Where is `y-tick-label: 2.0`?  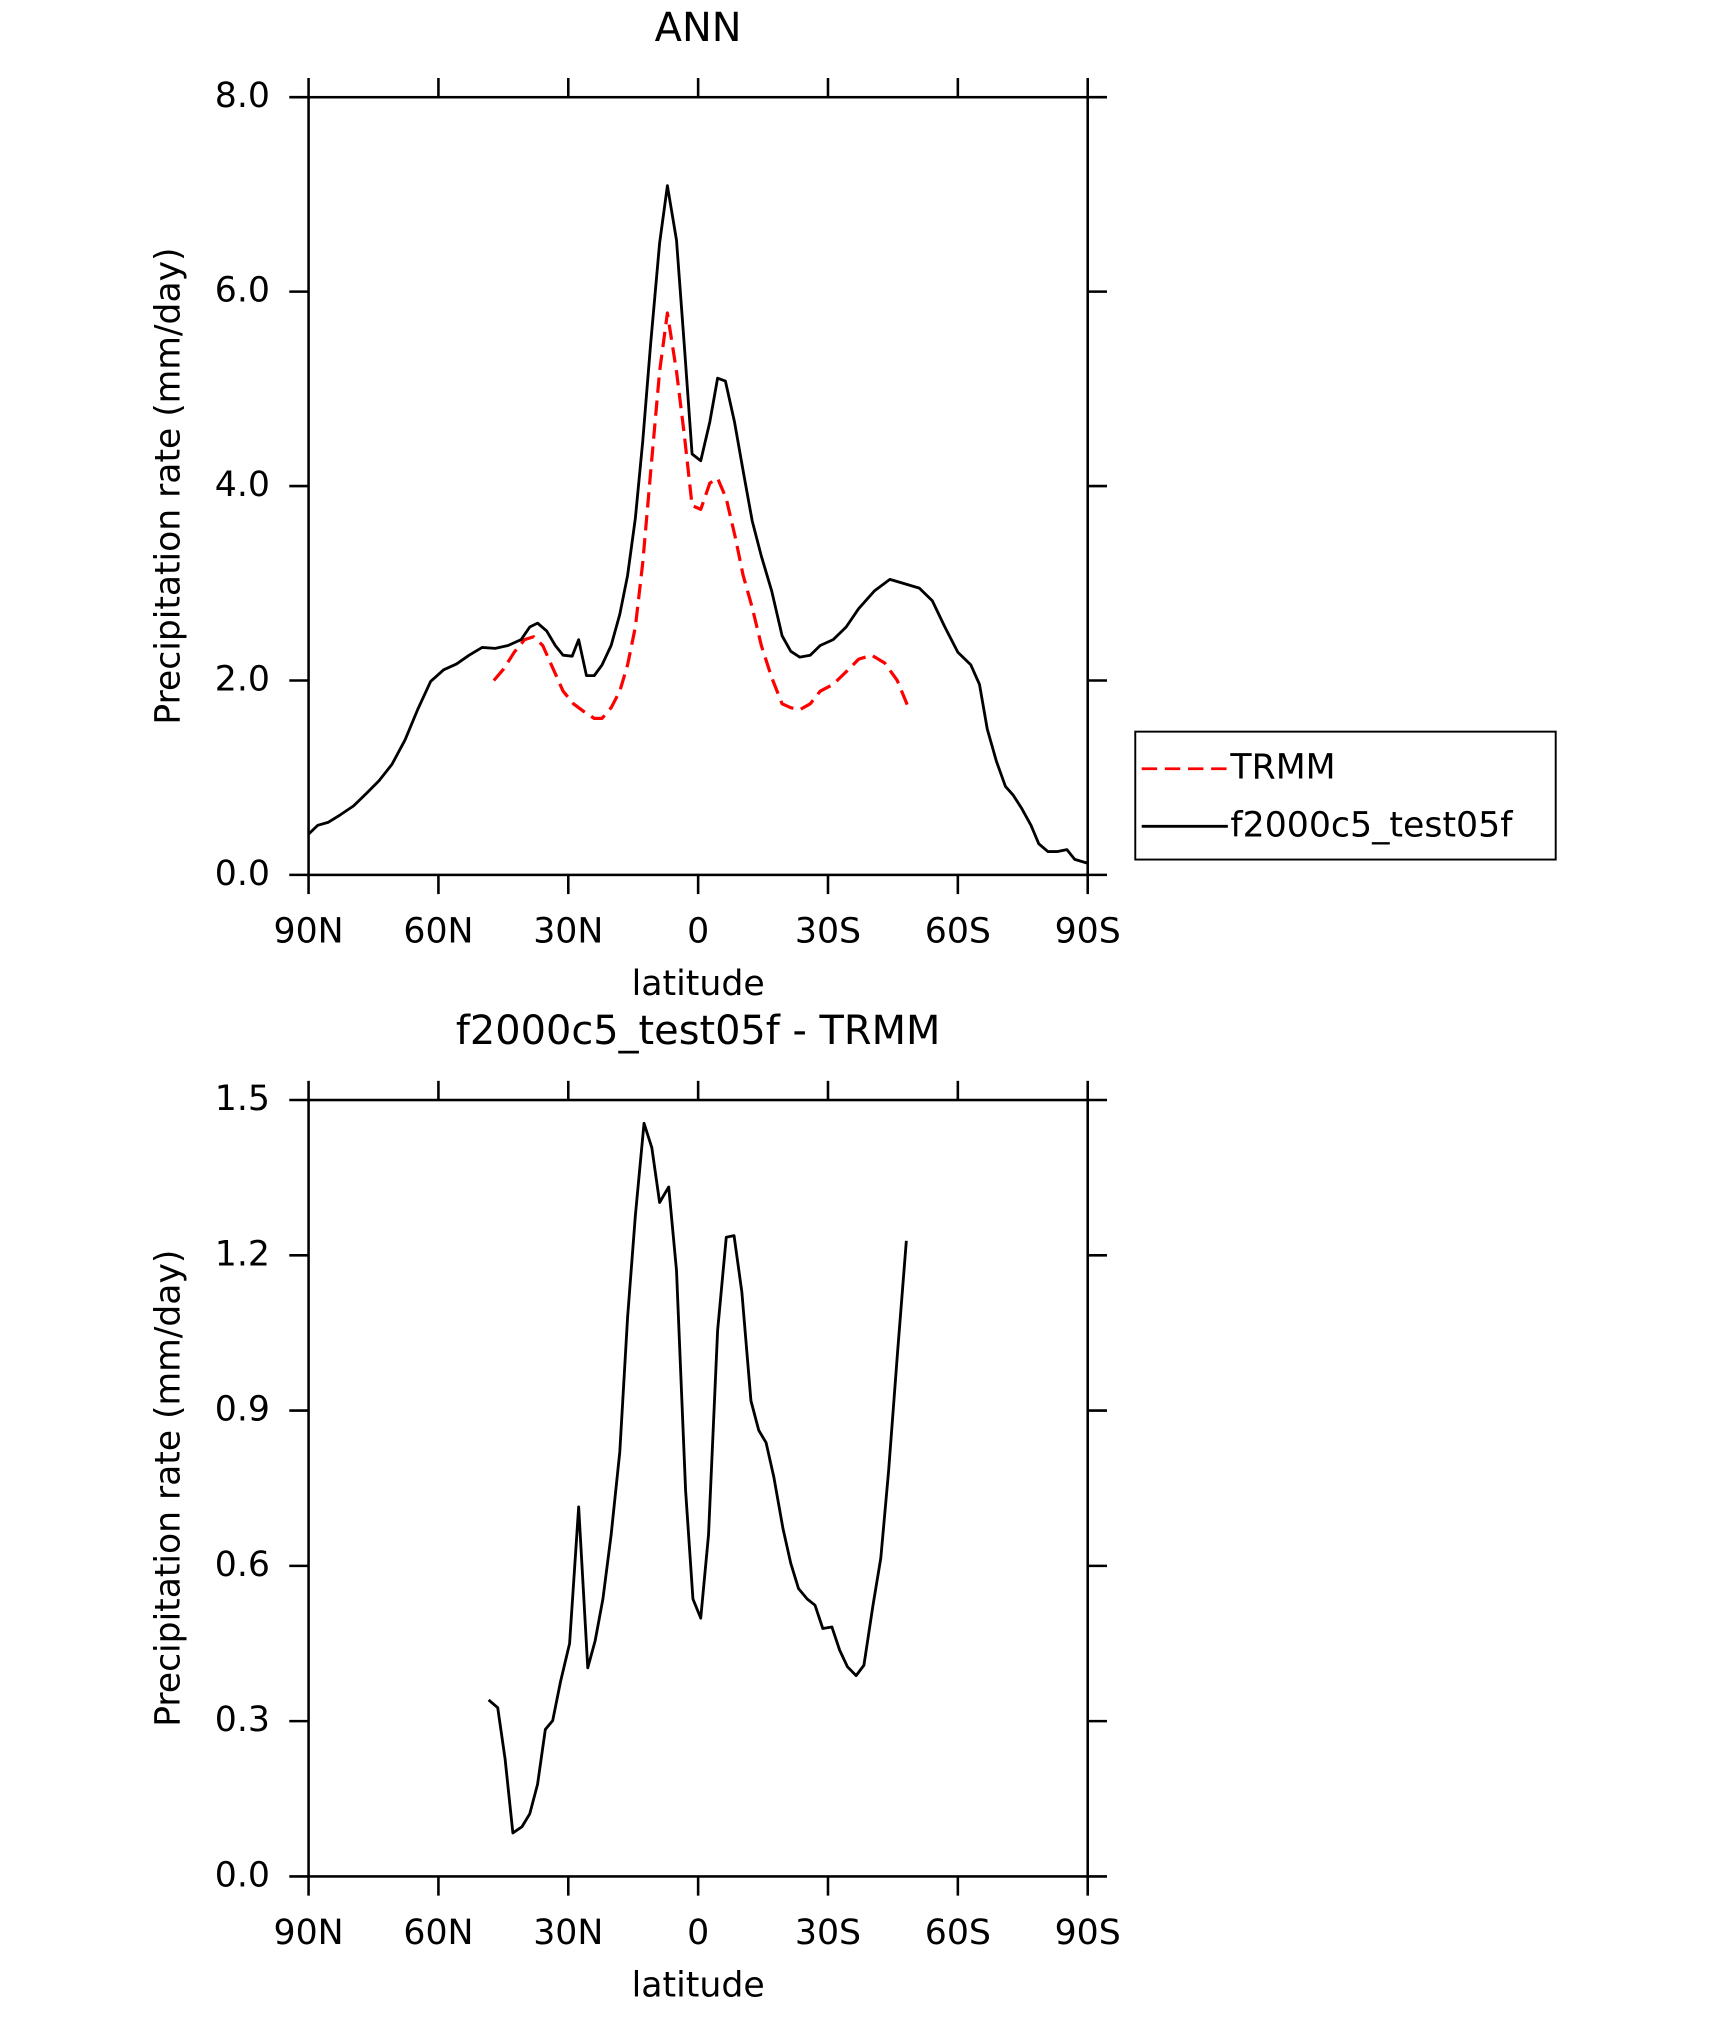
y-tick-label: 2.0 is located at coordinates (242, 680).